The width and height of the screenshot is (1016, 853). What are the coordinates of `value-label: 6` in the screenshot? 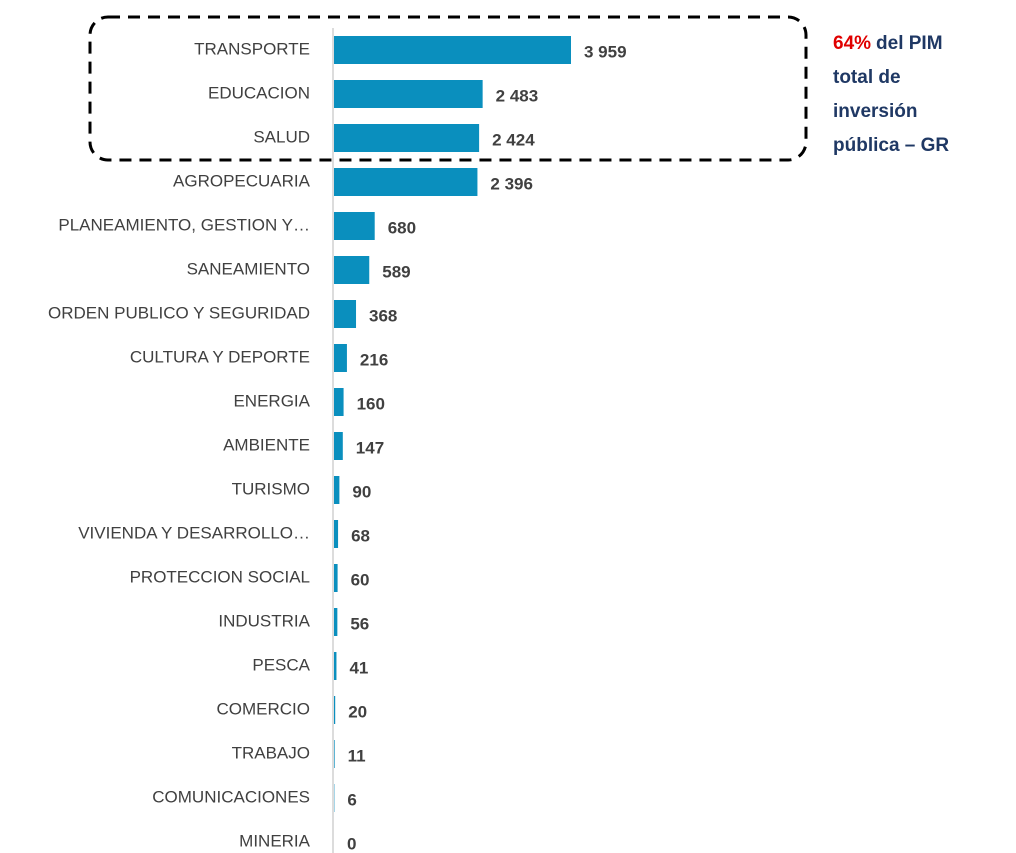 It's located at (351, 799).